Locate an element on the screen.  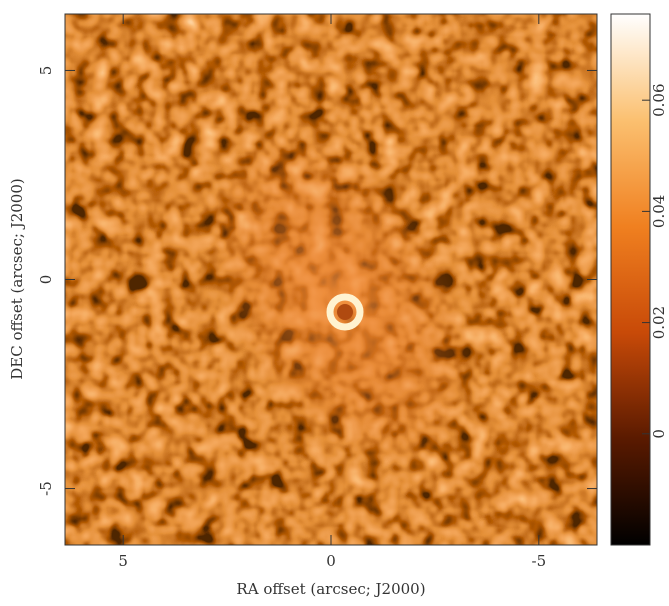
x-tick-label: 0 is located at coordinates (331, 561).